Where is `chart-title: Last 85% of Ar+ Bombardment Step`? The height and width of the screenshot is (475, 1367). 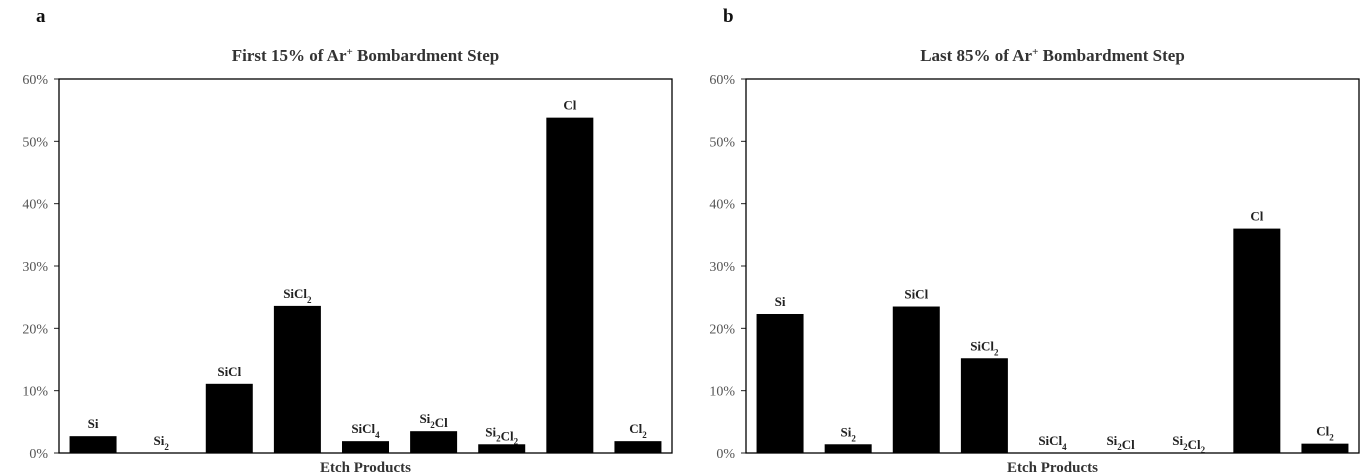 chart-title: Last 85% of Ar+ Bombardment Step is located at coordinates (1052, 55).